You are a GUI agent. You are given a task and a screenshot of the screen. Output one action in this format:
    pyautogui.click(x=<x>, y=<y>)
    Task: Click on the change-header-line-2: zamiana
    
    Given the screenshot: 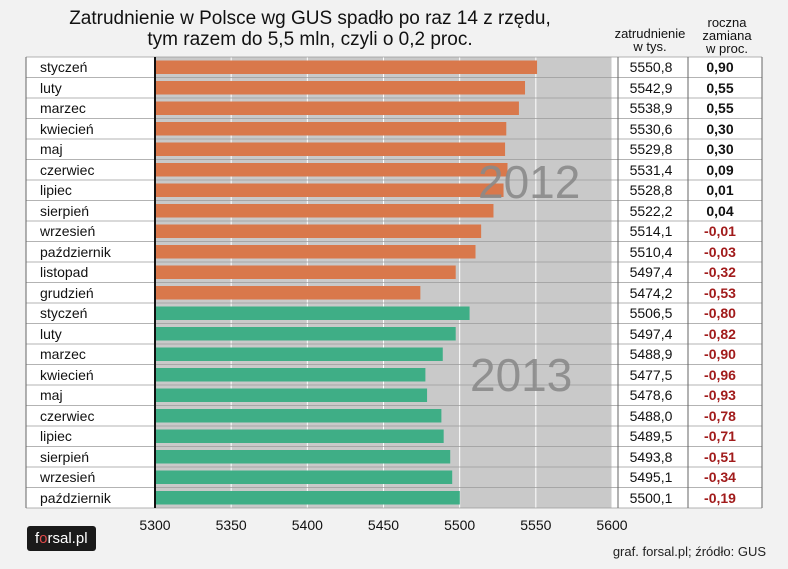 What is the action you would take?
    pyautogui.click(x=727, y=35)
    